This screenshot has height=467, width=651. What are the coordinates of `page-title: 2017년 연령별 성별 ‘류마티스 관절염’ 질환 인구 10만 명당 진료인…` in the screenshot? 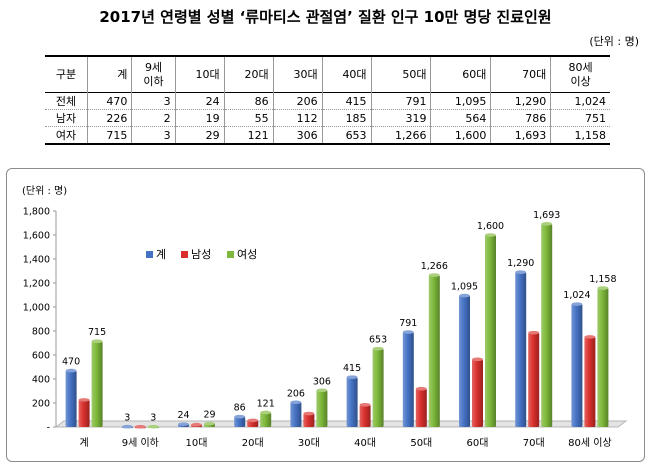 It's located at (325, 17).